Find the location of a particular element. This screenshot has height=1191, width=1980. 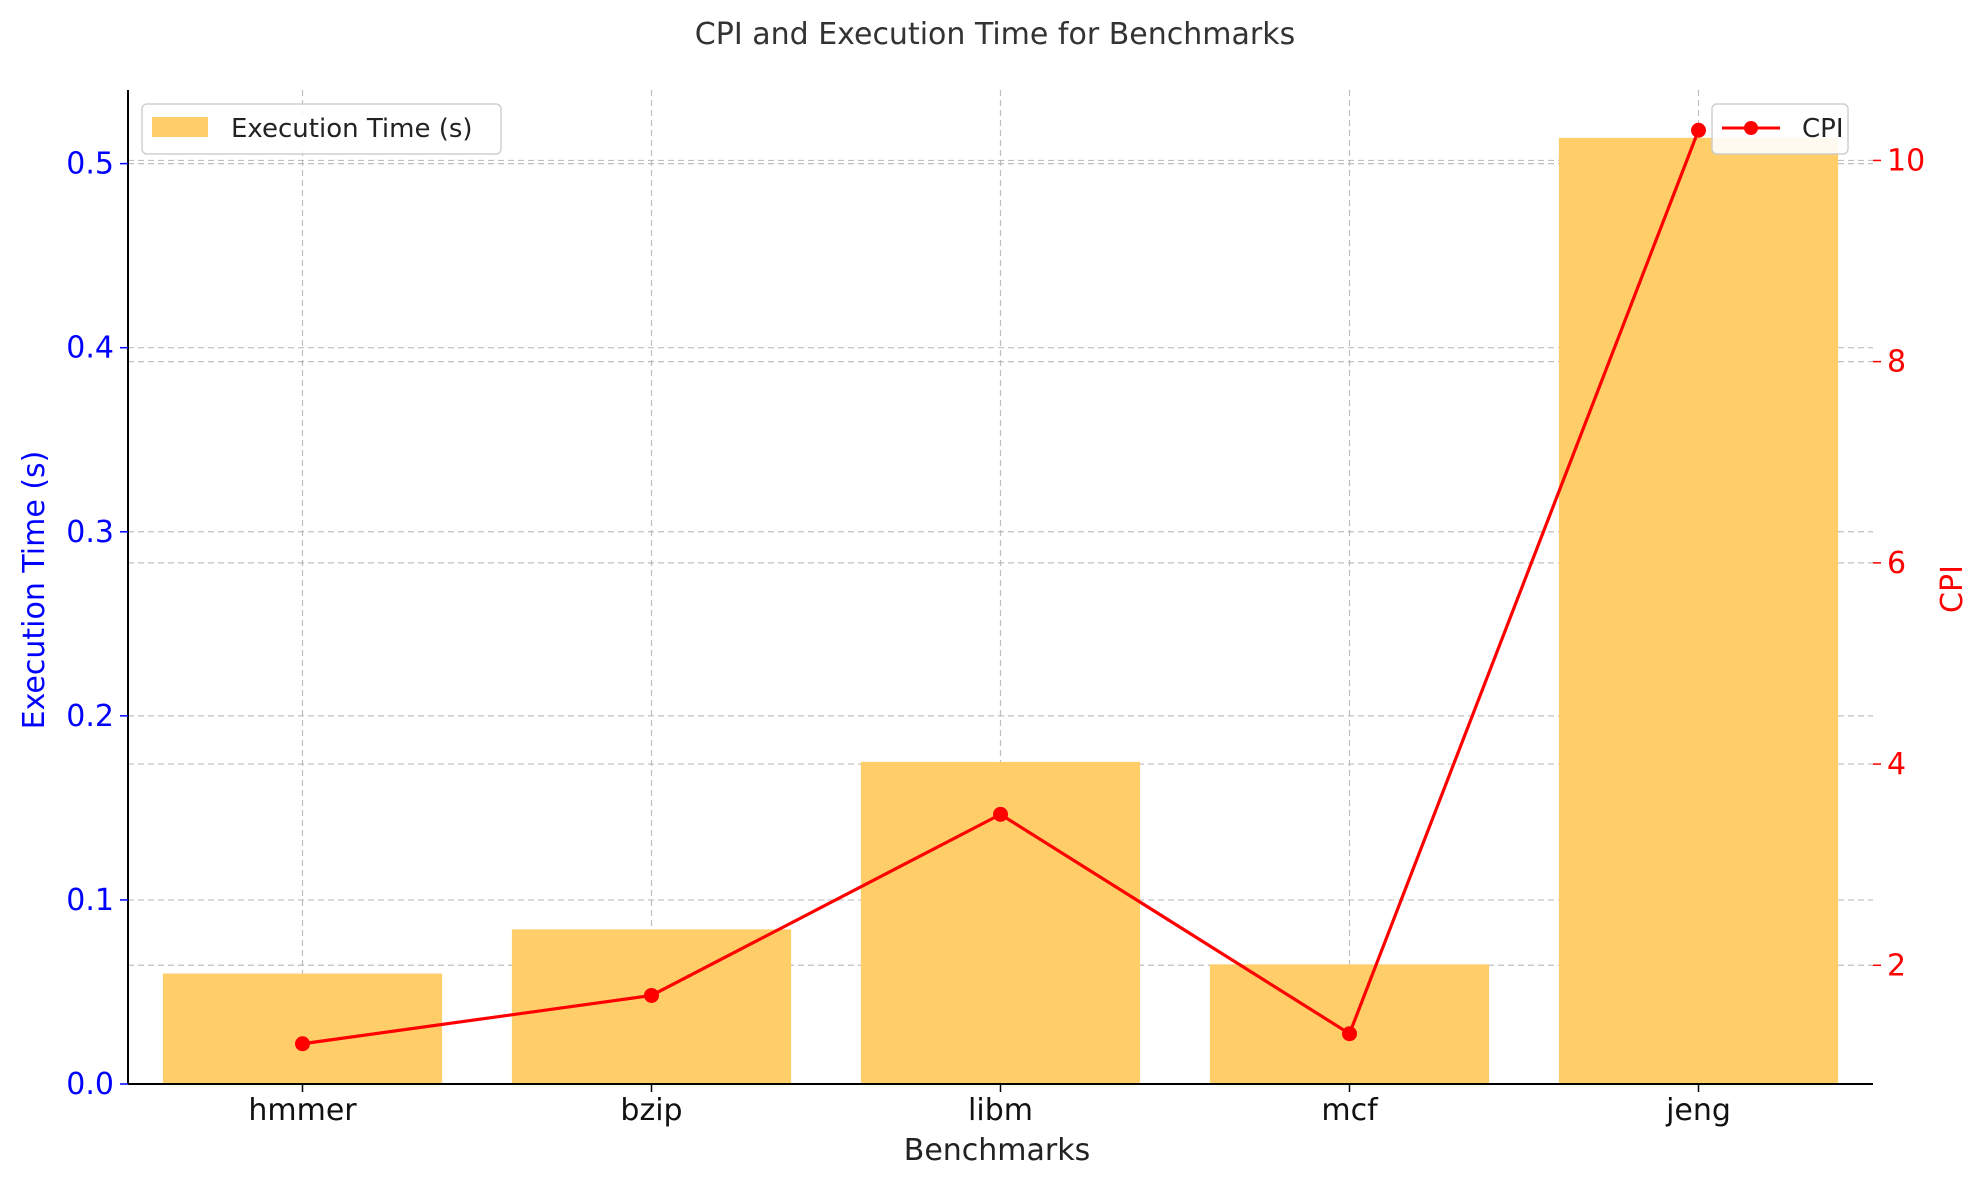

cpi-point-hmmer is located at coordinates (302, 1044).